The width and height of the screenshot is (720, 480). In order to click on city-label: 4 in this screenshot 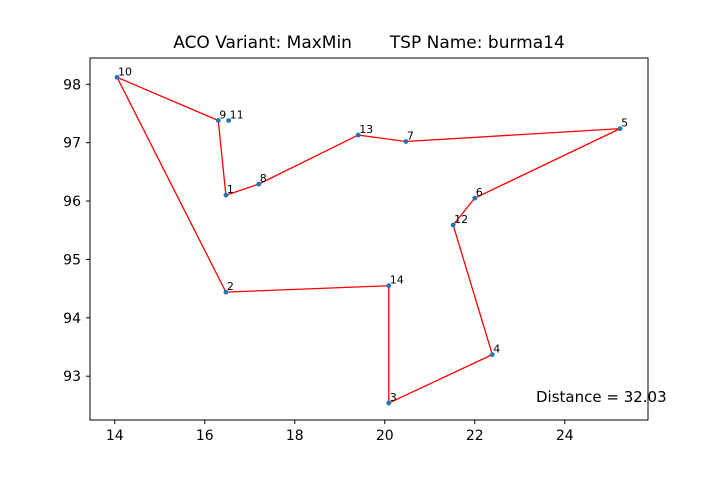, I will do `click(496, 349)`.